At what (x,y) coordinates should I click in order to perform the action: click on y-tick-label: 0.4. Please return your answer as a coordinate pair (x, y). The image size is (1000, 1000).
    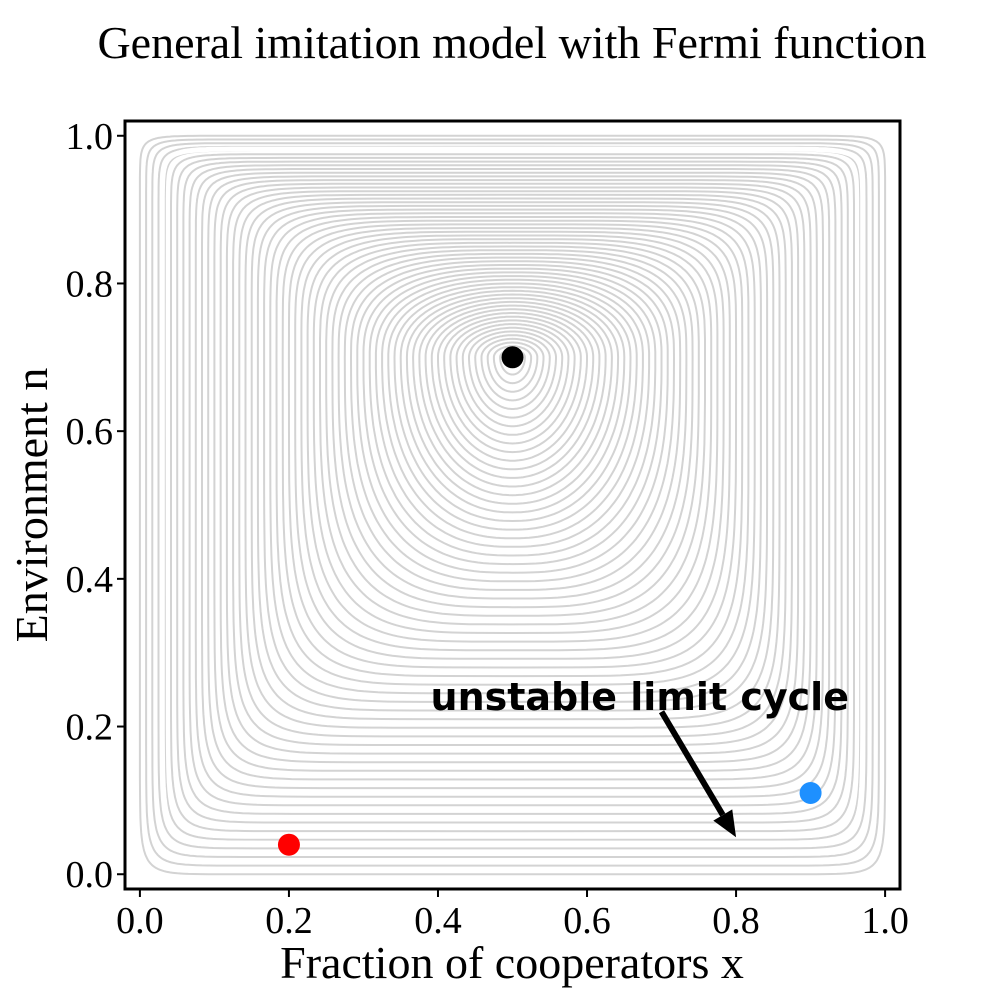
    Looking at the image, I should click on (90, 580).